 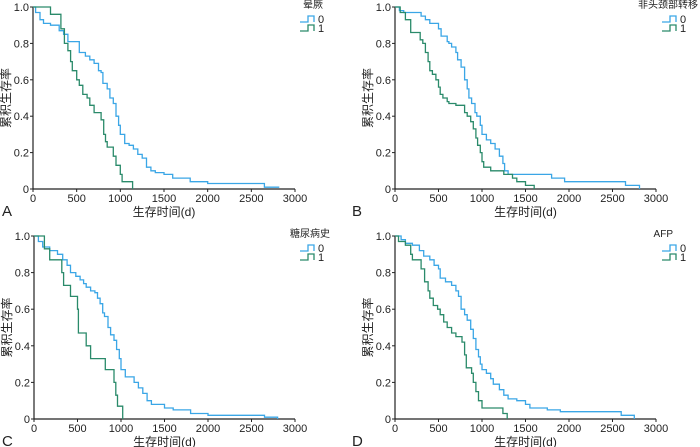 What do you see at coordinates (357, 211) in the screenshot?
I see `panel-letter: B` at bounding box center [357, 211].